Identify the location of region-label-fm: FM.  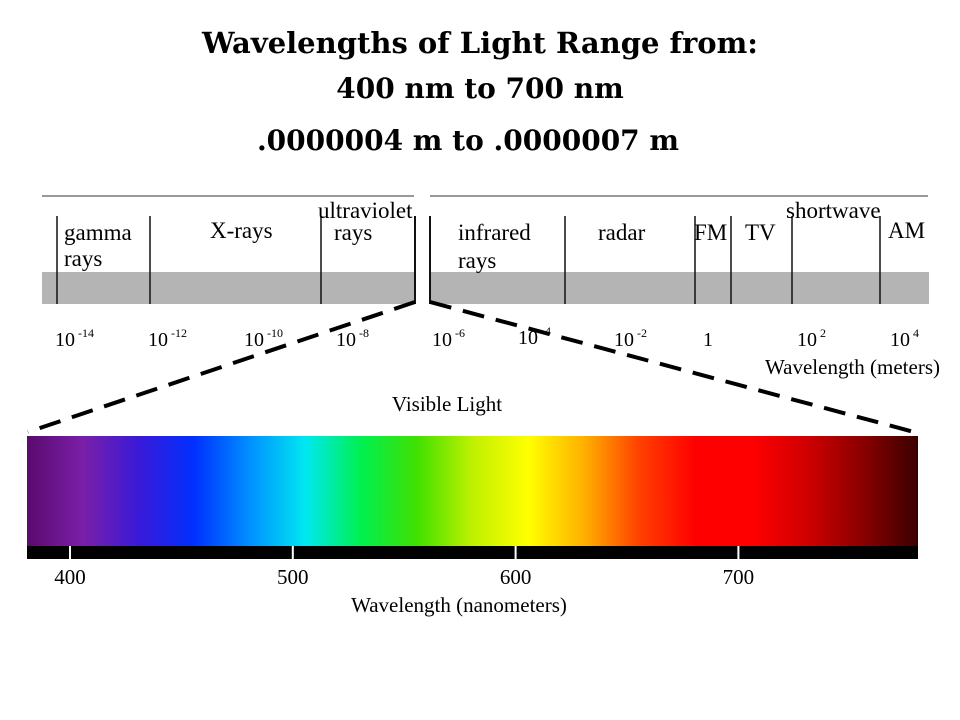
(710, 232).